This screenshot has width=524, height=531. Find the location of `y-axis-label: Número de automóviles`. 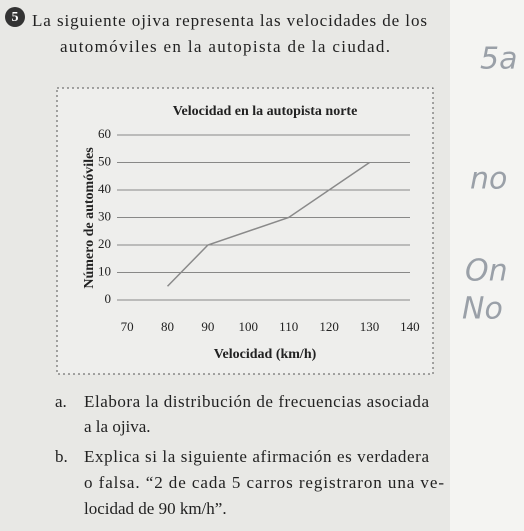

y-axis-label: Número de automóviles is located at coordinates (89, 218).